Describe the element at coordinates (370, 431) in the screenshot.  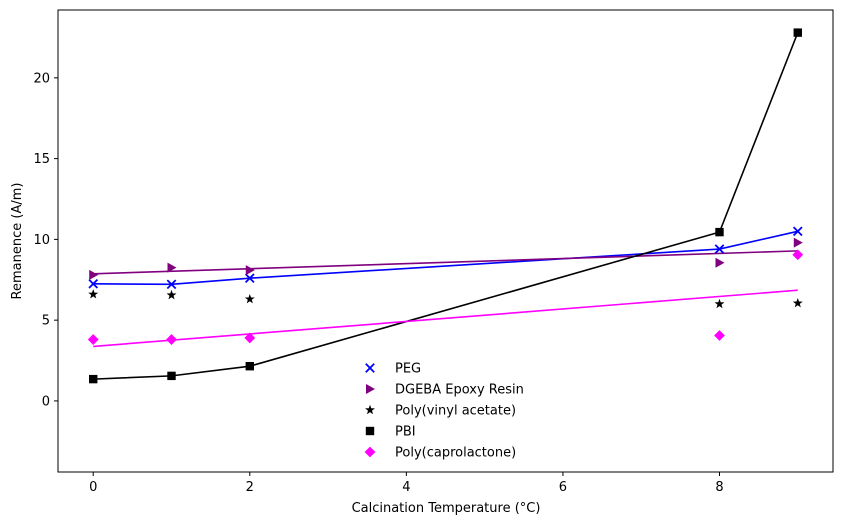
I see `legend-marker-pbi` at that location.